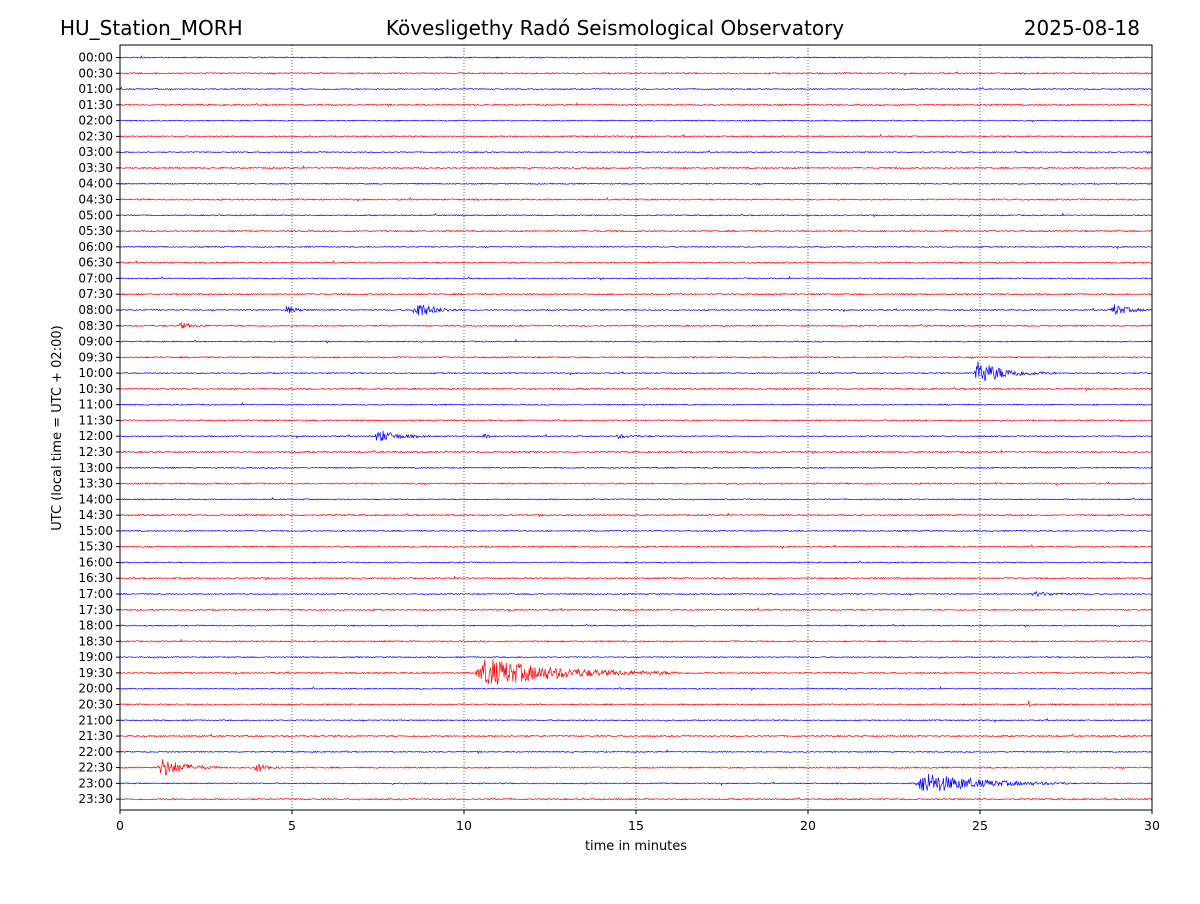 This screenshot has width=1200, height=904. Describe the element at coordinates (95, 594) in the screenshot. I see `y-tick-label: 17:00` at that location.